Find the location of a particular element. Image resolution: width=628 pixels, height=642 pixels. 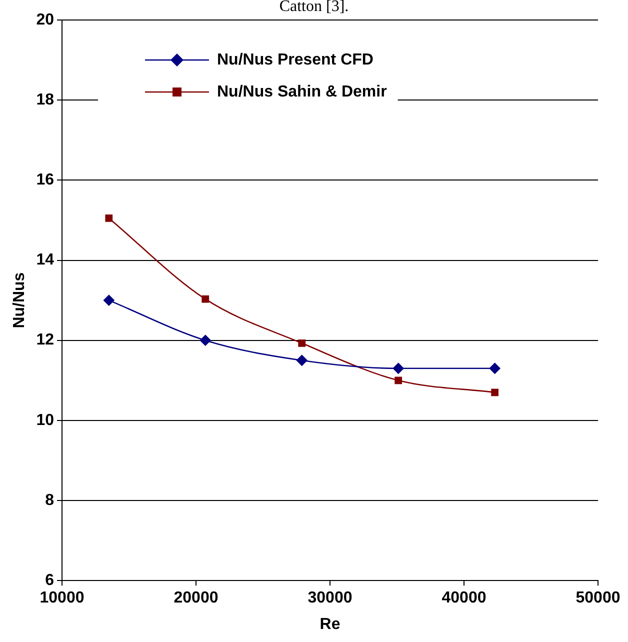

x-tick-label: 40000 is located at coordinates (464, 598).